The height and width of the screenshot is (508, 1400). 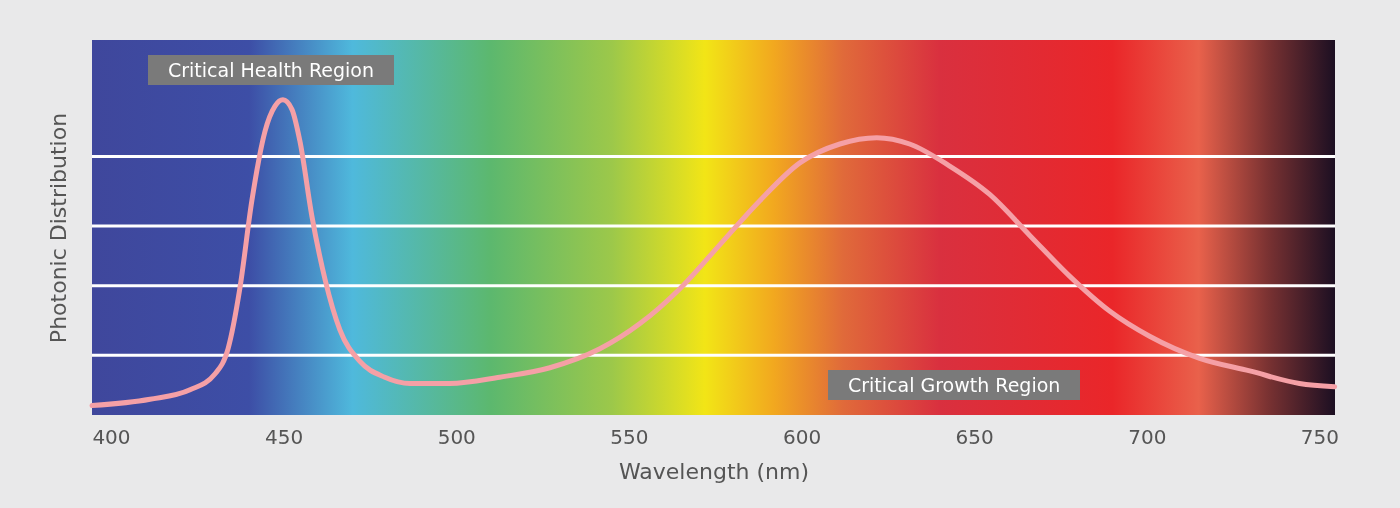 I want to click on y-axis-title: Photonic Distribution, so click(x=58, y=228).